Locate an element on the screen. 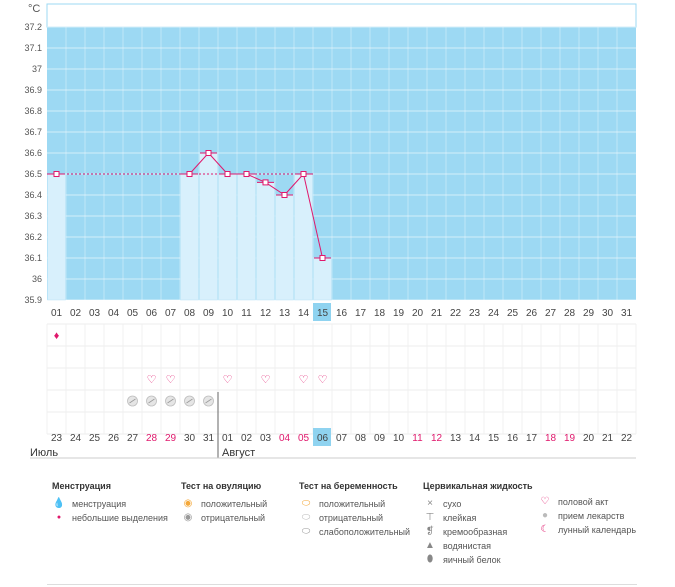 Image resolution: width=675 pixels, height=587 pixels. legend-item-spotting: небольшие выделения is located at coordinates (120, 518).